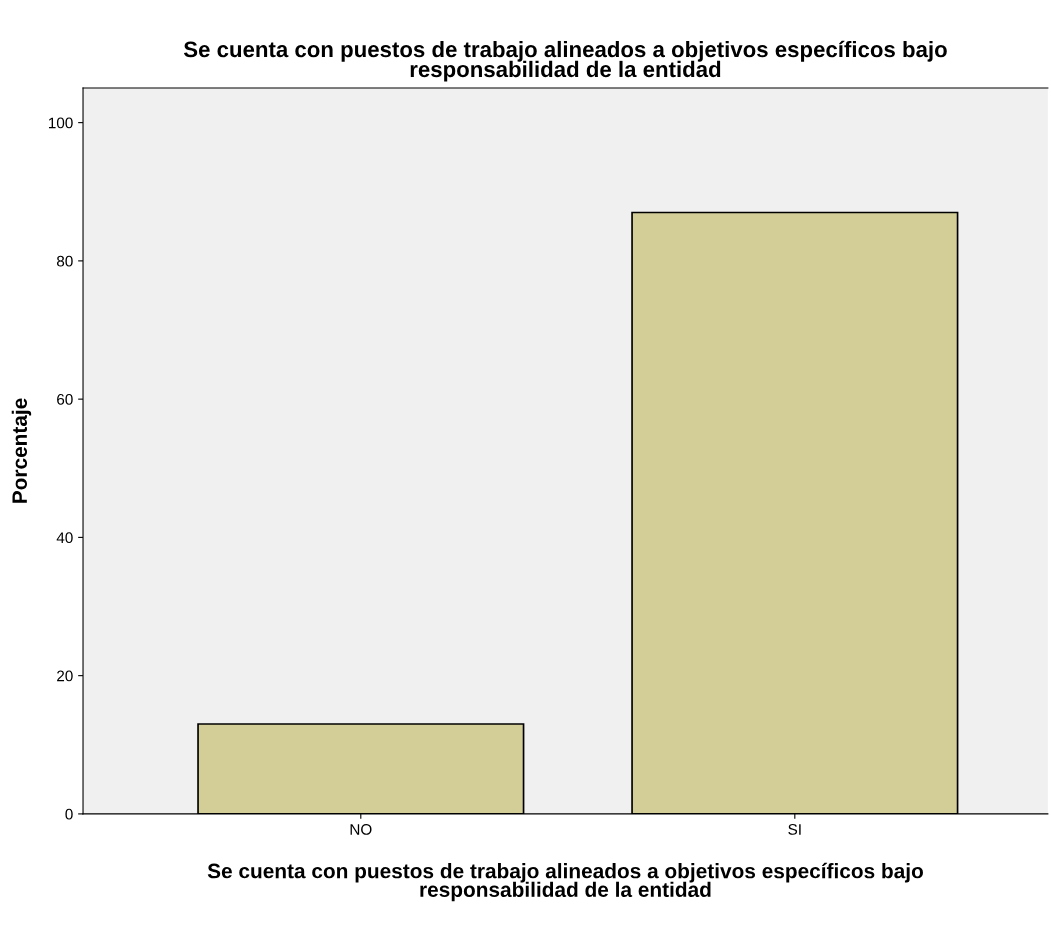  What do you see at coordinates (794, 829) in the screenshot?
I see `x-tick-label: SI` at bounding box center [794, 829].